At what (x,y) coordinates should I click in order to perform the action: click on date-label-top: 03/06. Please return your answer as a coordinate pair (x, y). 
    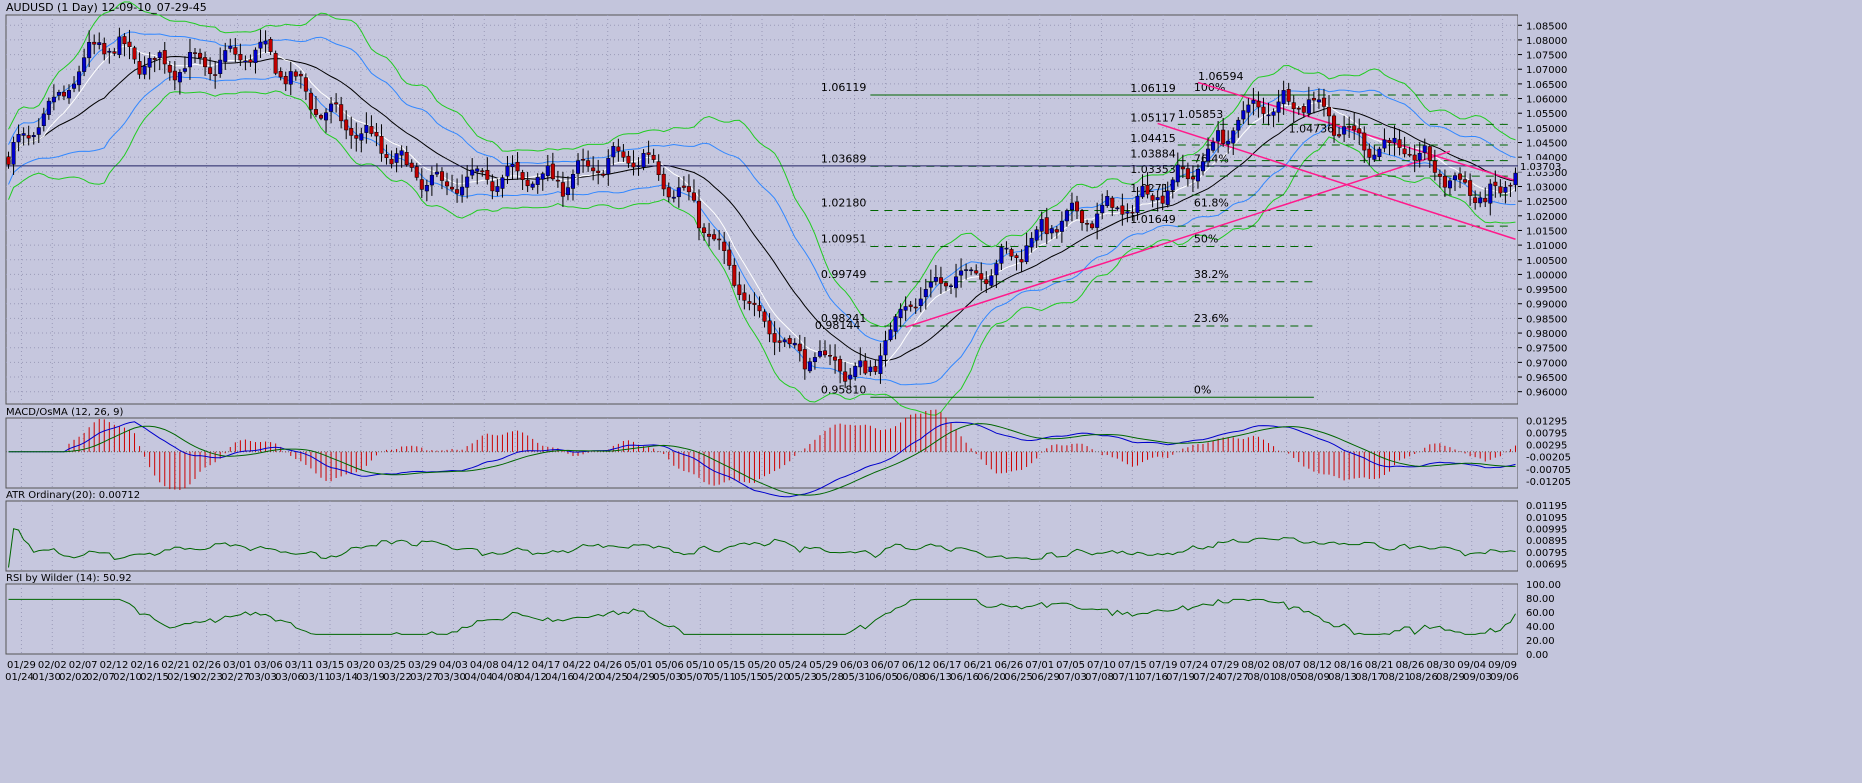
    Looking at the image, I should click on (268, 665).